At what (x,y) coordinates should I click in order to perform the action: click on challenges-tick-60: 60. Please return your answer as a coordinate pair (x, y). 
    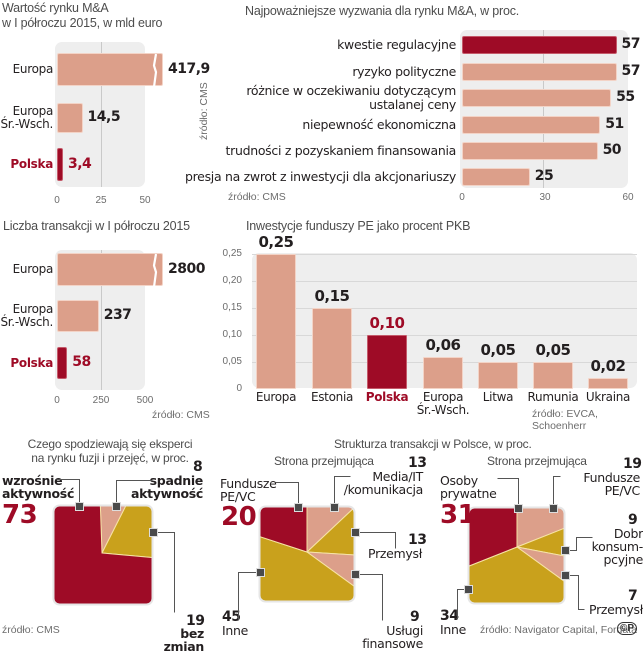
    Looking at the image, I should click on (628, 197).